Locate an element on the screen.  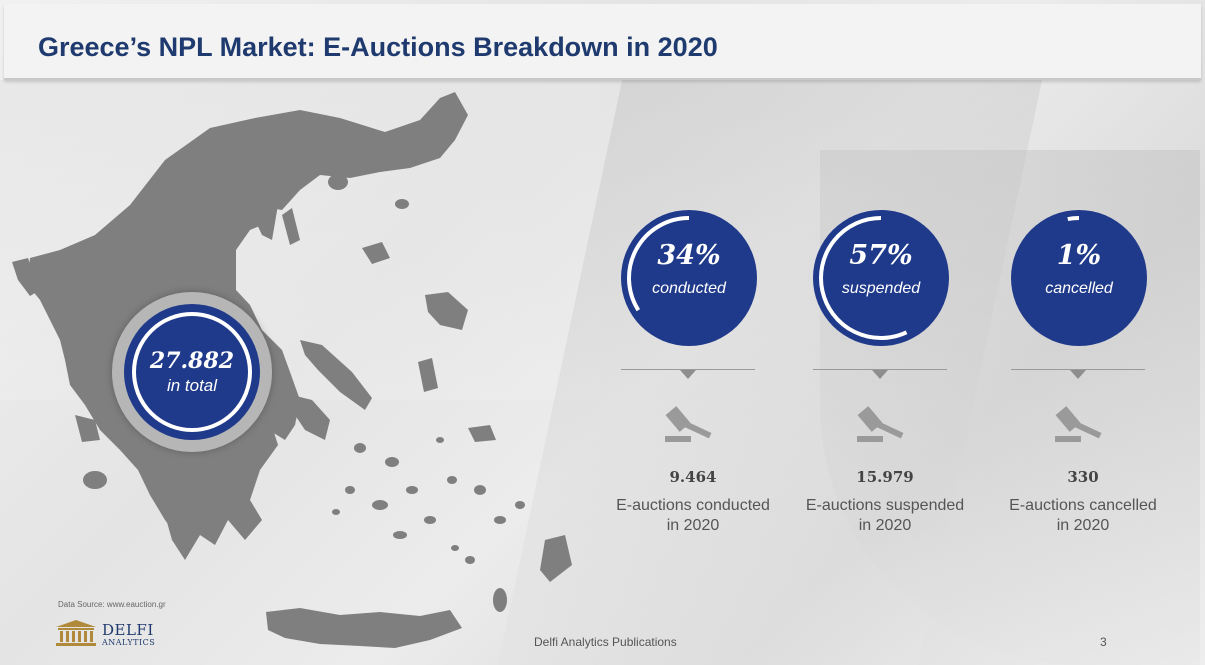
percent-label: cancelled is located at coordinates (1079, 288).